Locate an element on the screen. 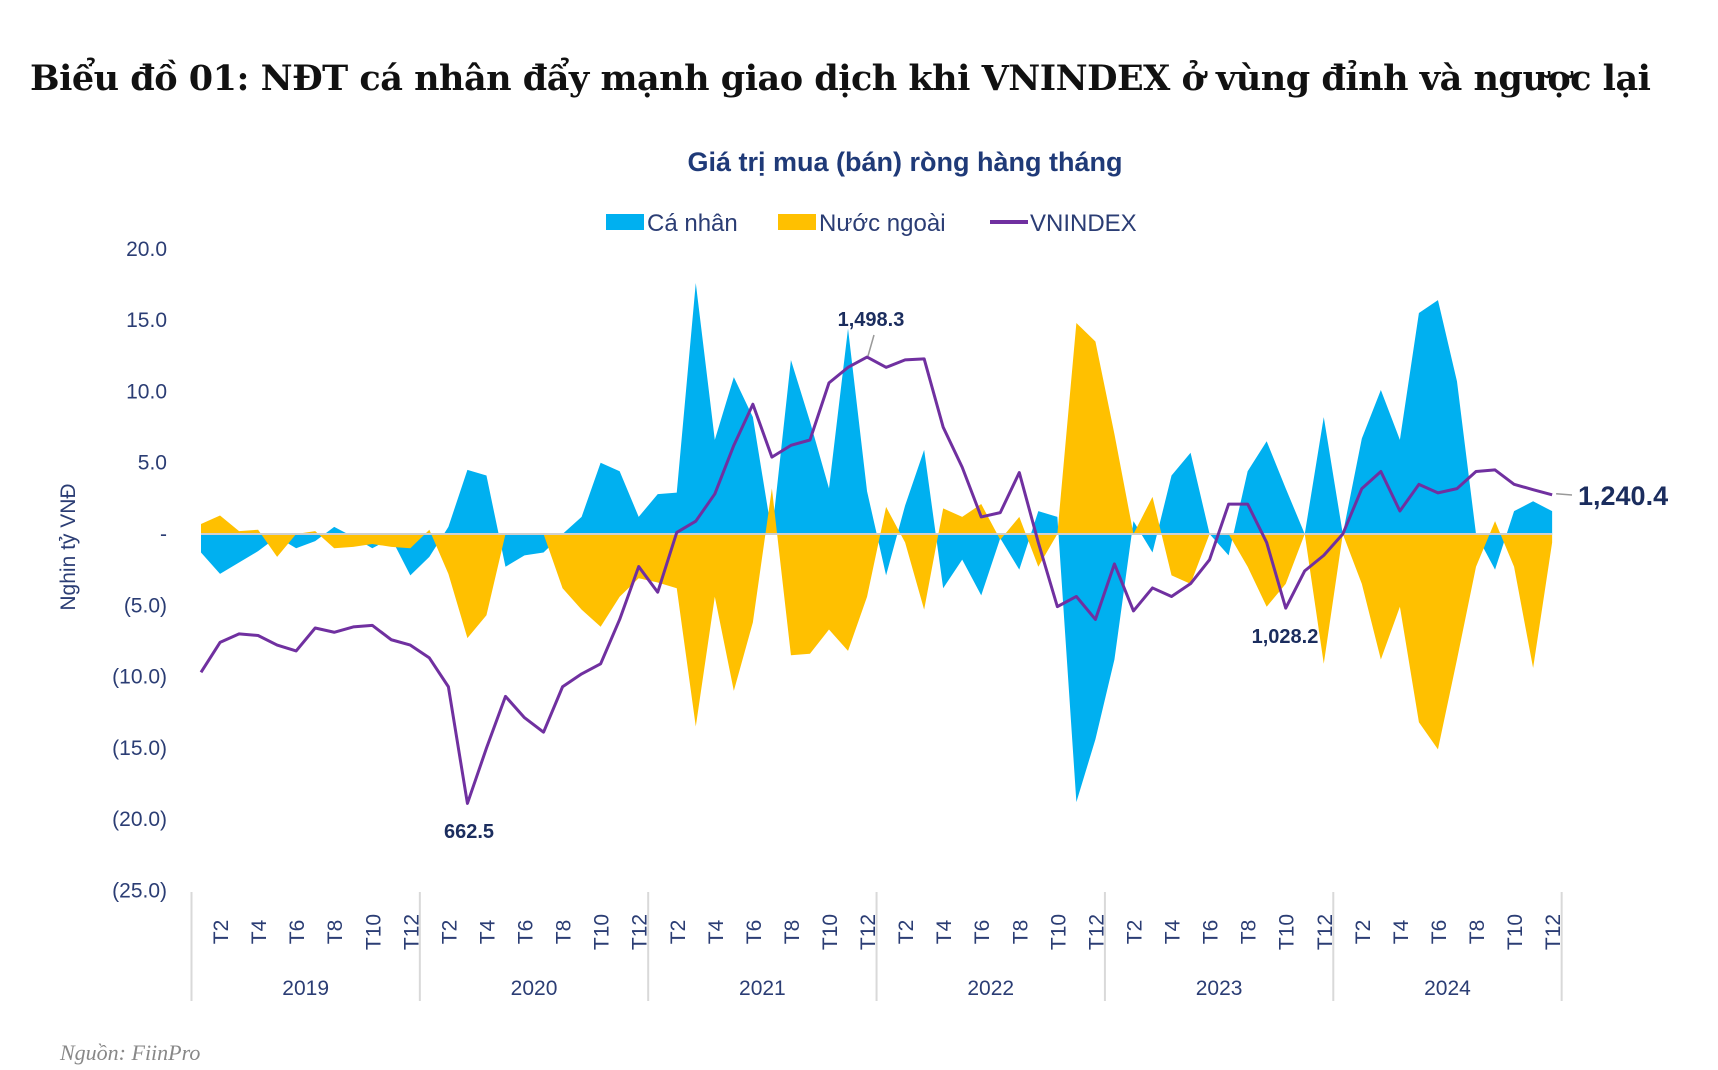 The image size is (1718, 1070). y-tick-label: (10.0) is located at coordinates (139, 677).